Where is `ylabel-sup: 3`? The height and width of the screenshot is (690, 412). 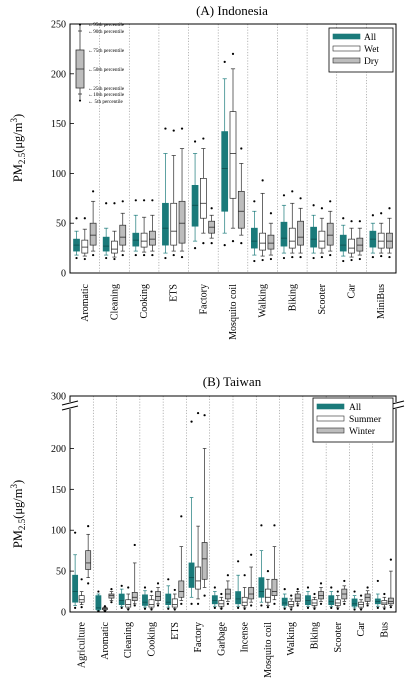
ylabel-sup: 3 is located at coordinates (14, 486).